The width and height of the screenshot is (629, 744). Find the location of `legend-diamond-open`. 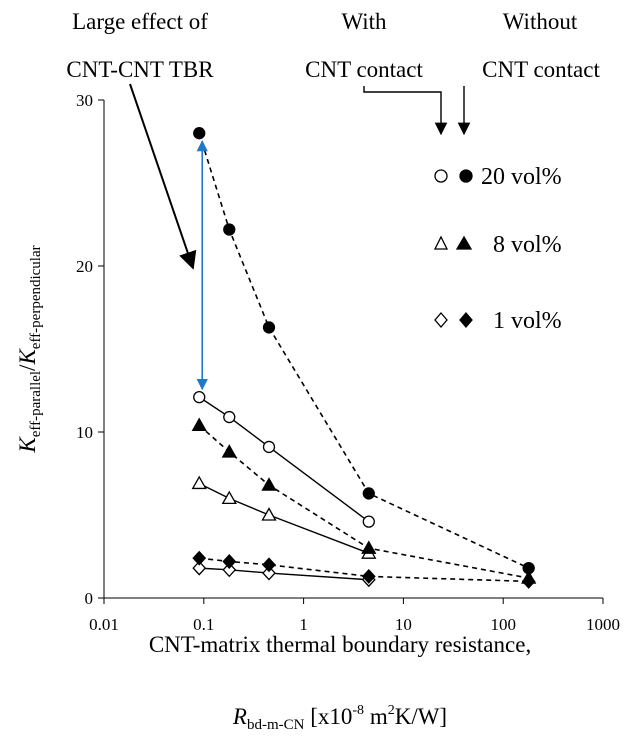

legend-diamond-open is located at coordinates (441, 320).